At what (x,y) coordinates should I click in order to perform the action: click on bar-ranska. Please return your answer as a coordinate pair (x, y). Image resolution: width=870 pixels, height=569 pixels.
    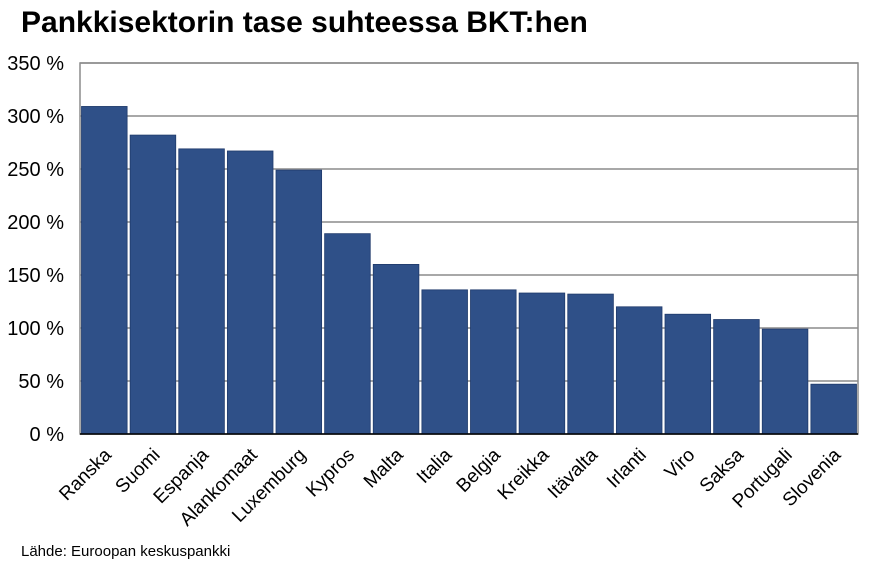
    Looking at the image, I should click on (104, 270).